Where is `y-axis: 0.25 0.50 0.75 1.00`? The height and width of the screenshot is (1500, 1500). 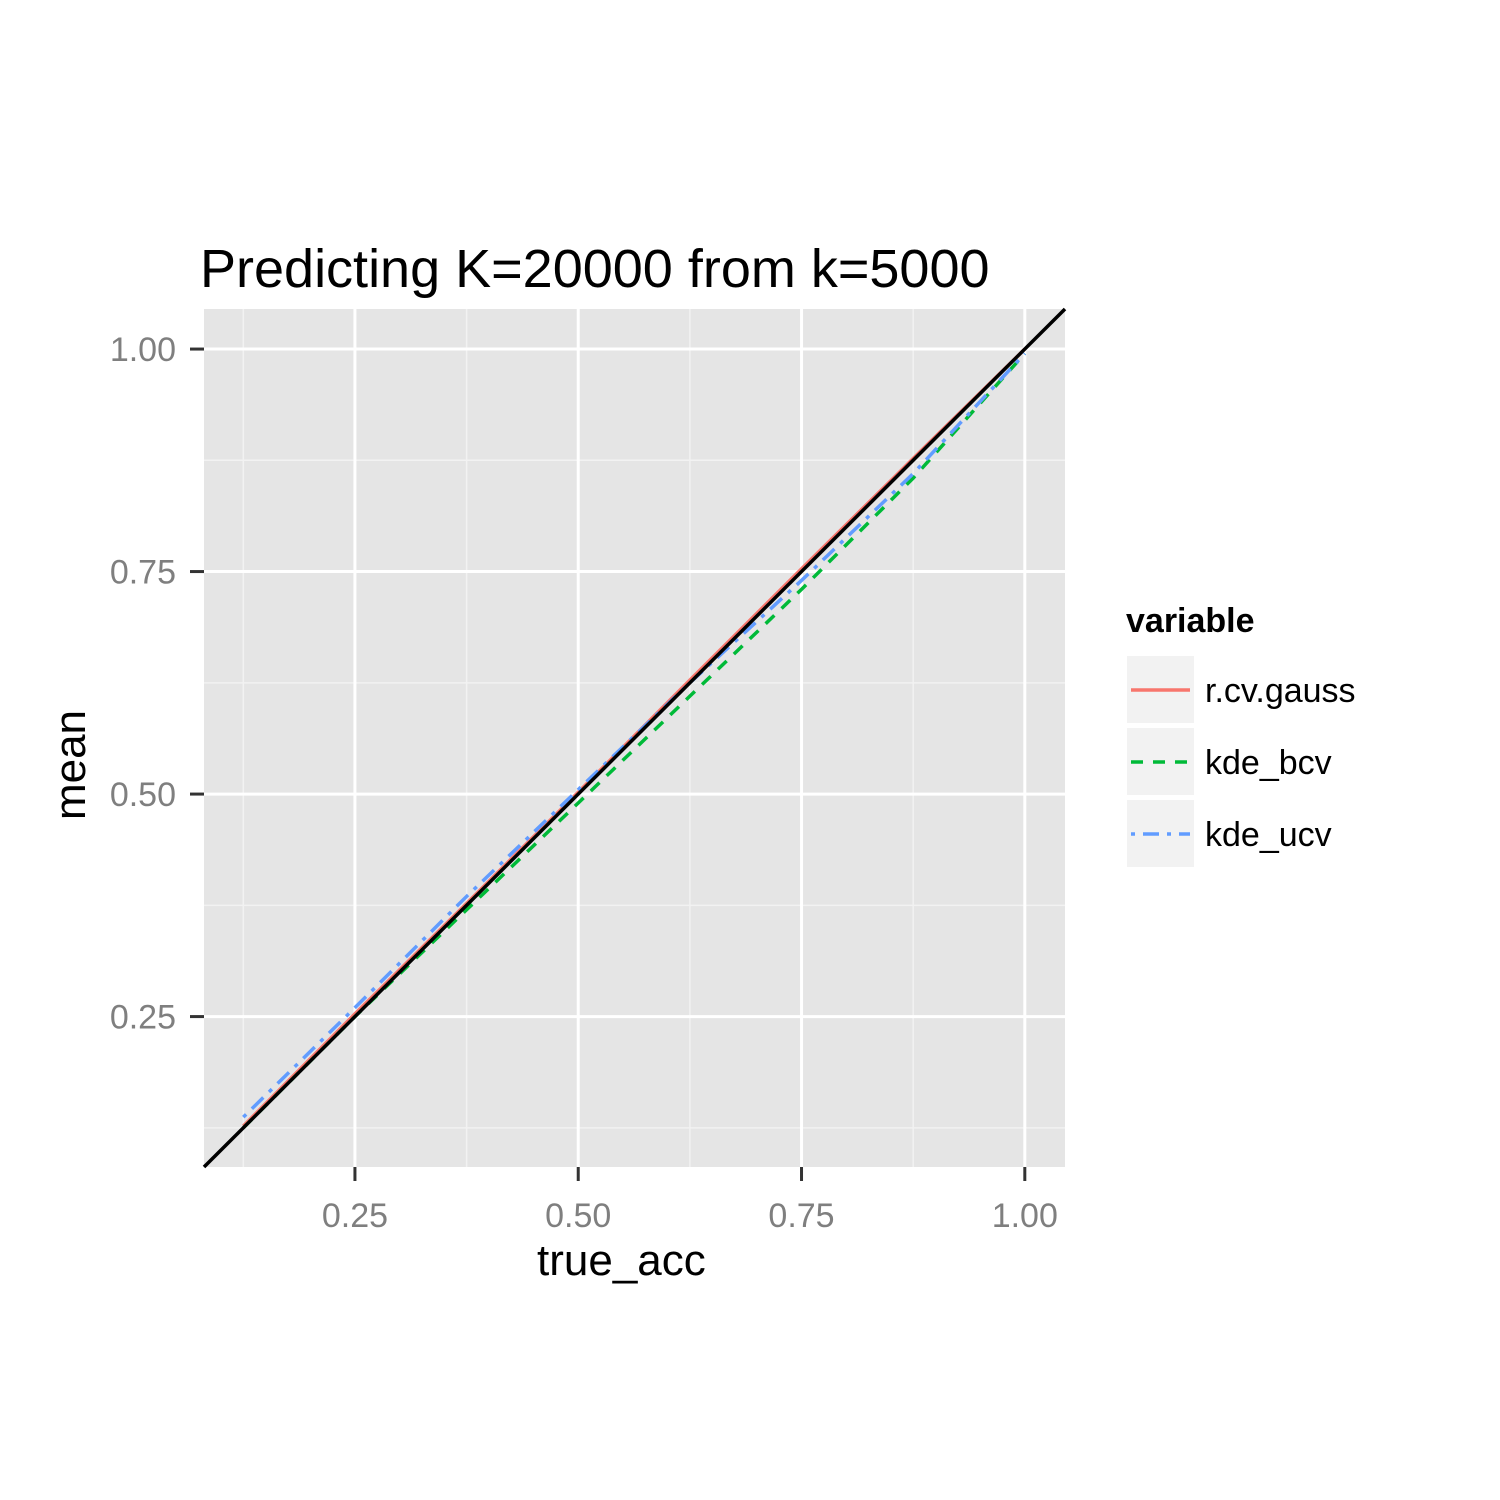 y-axis: 0.25 0.50 0.75 1.00 is located at coordinates (157, 684).